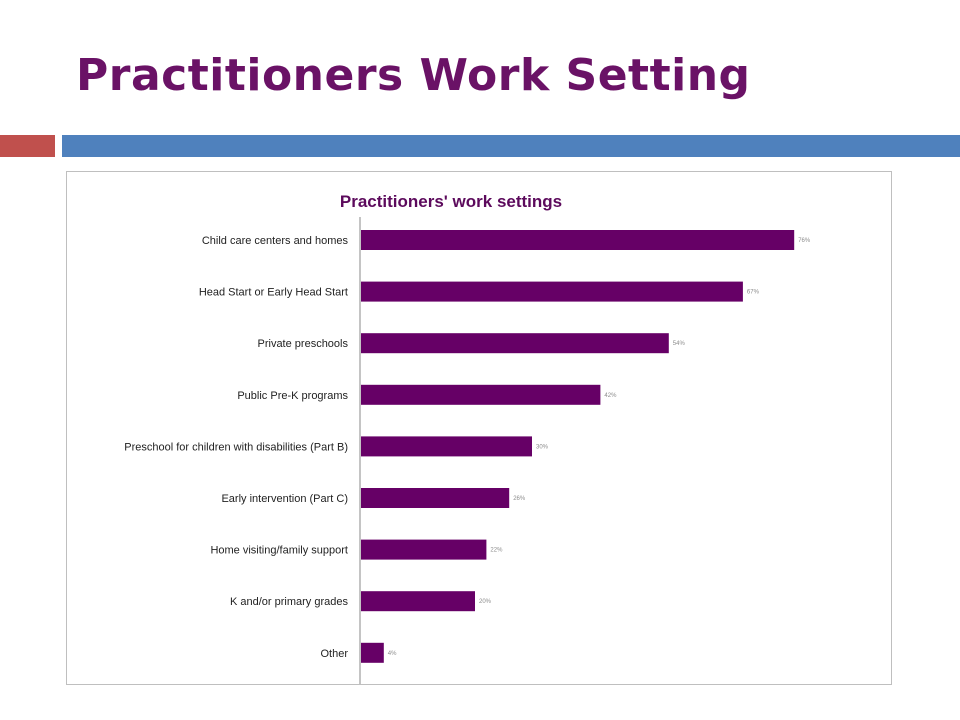 This screenshot has height=720, width=960. Describe the element at coordinates (485, 602) in the screenshot. I see `data-label: 20%` at that location.